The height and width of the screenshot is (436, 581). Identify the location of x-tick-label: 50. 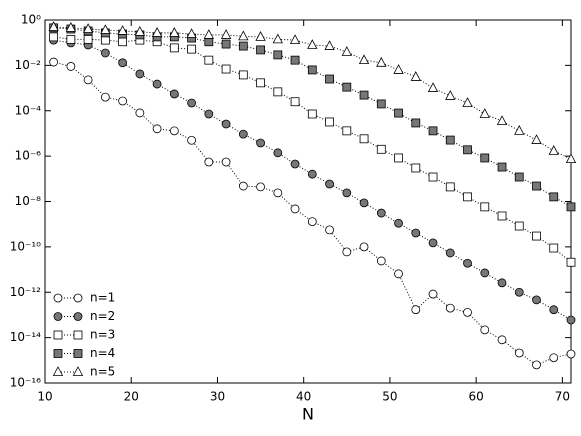
(389, 397).